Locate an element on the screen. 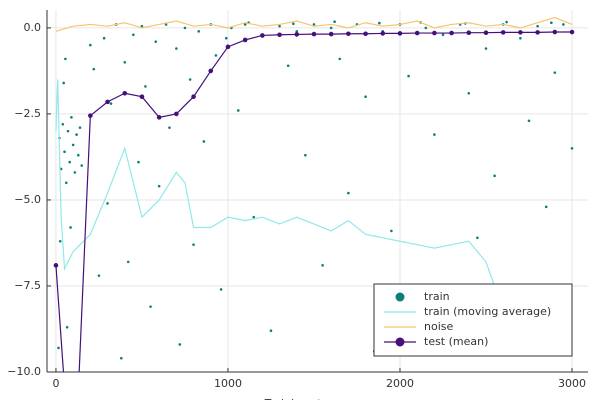 Image resolution: width=600 pixels, height=400 pixels. x-tick-label: 3000 is located at coordinates (572, 383).